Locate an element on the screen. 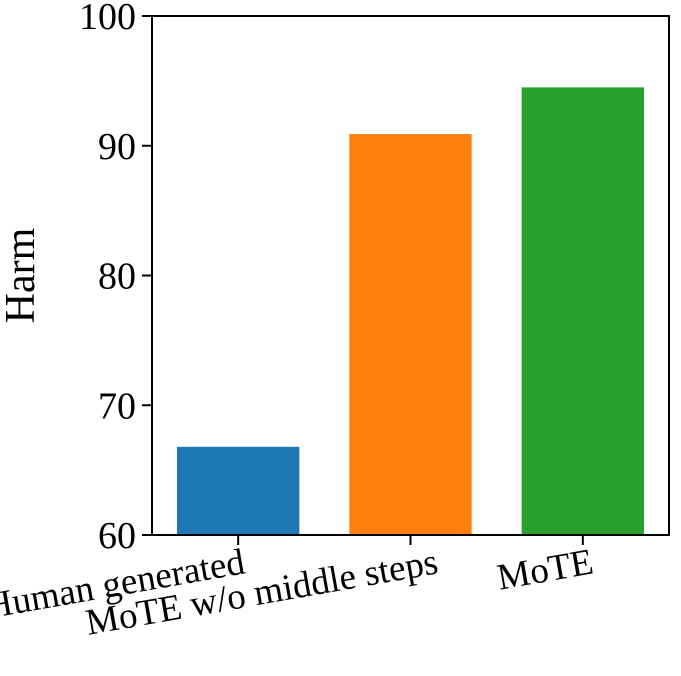  y-axis-ticks: 60 70 80 90 100 is located at coordinates (115, 278).